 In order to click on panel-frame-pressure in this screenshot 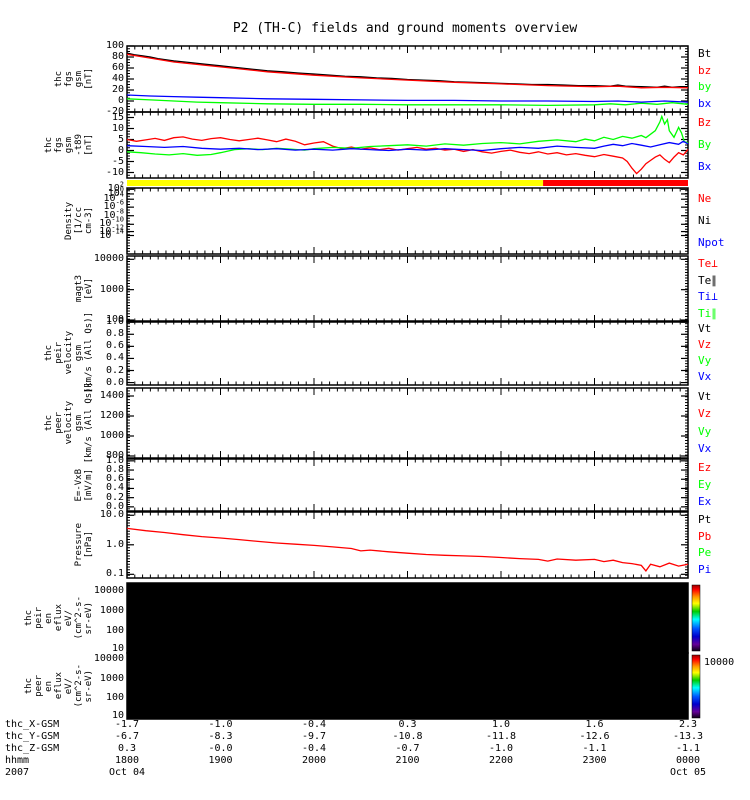, I will do `click(407, 545)`.